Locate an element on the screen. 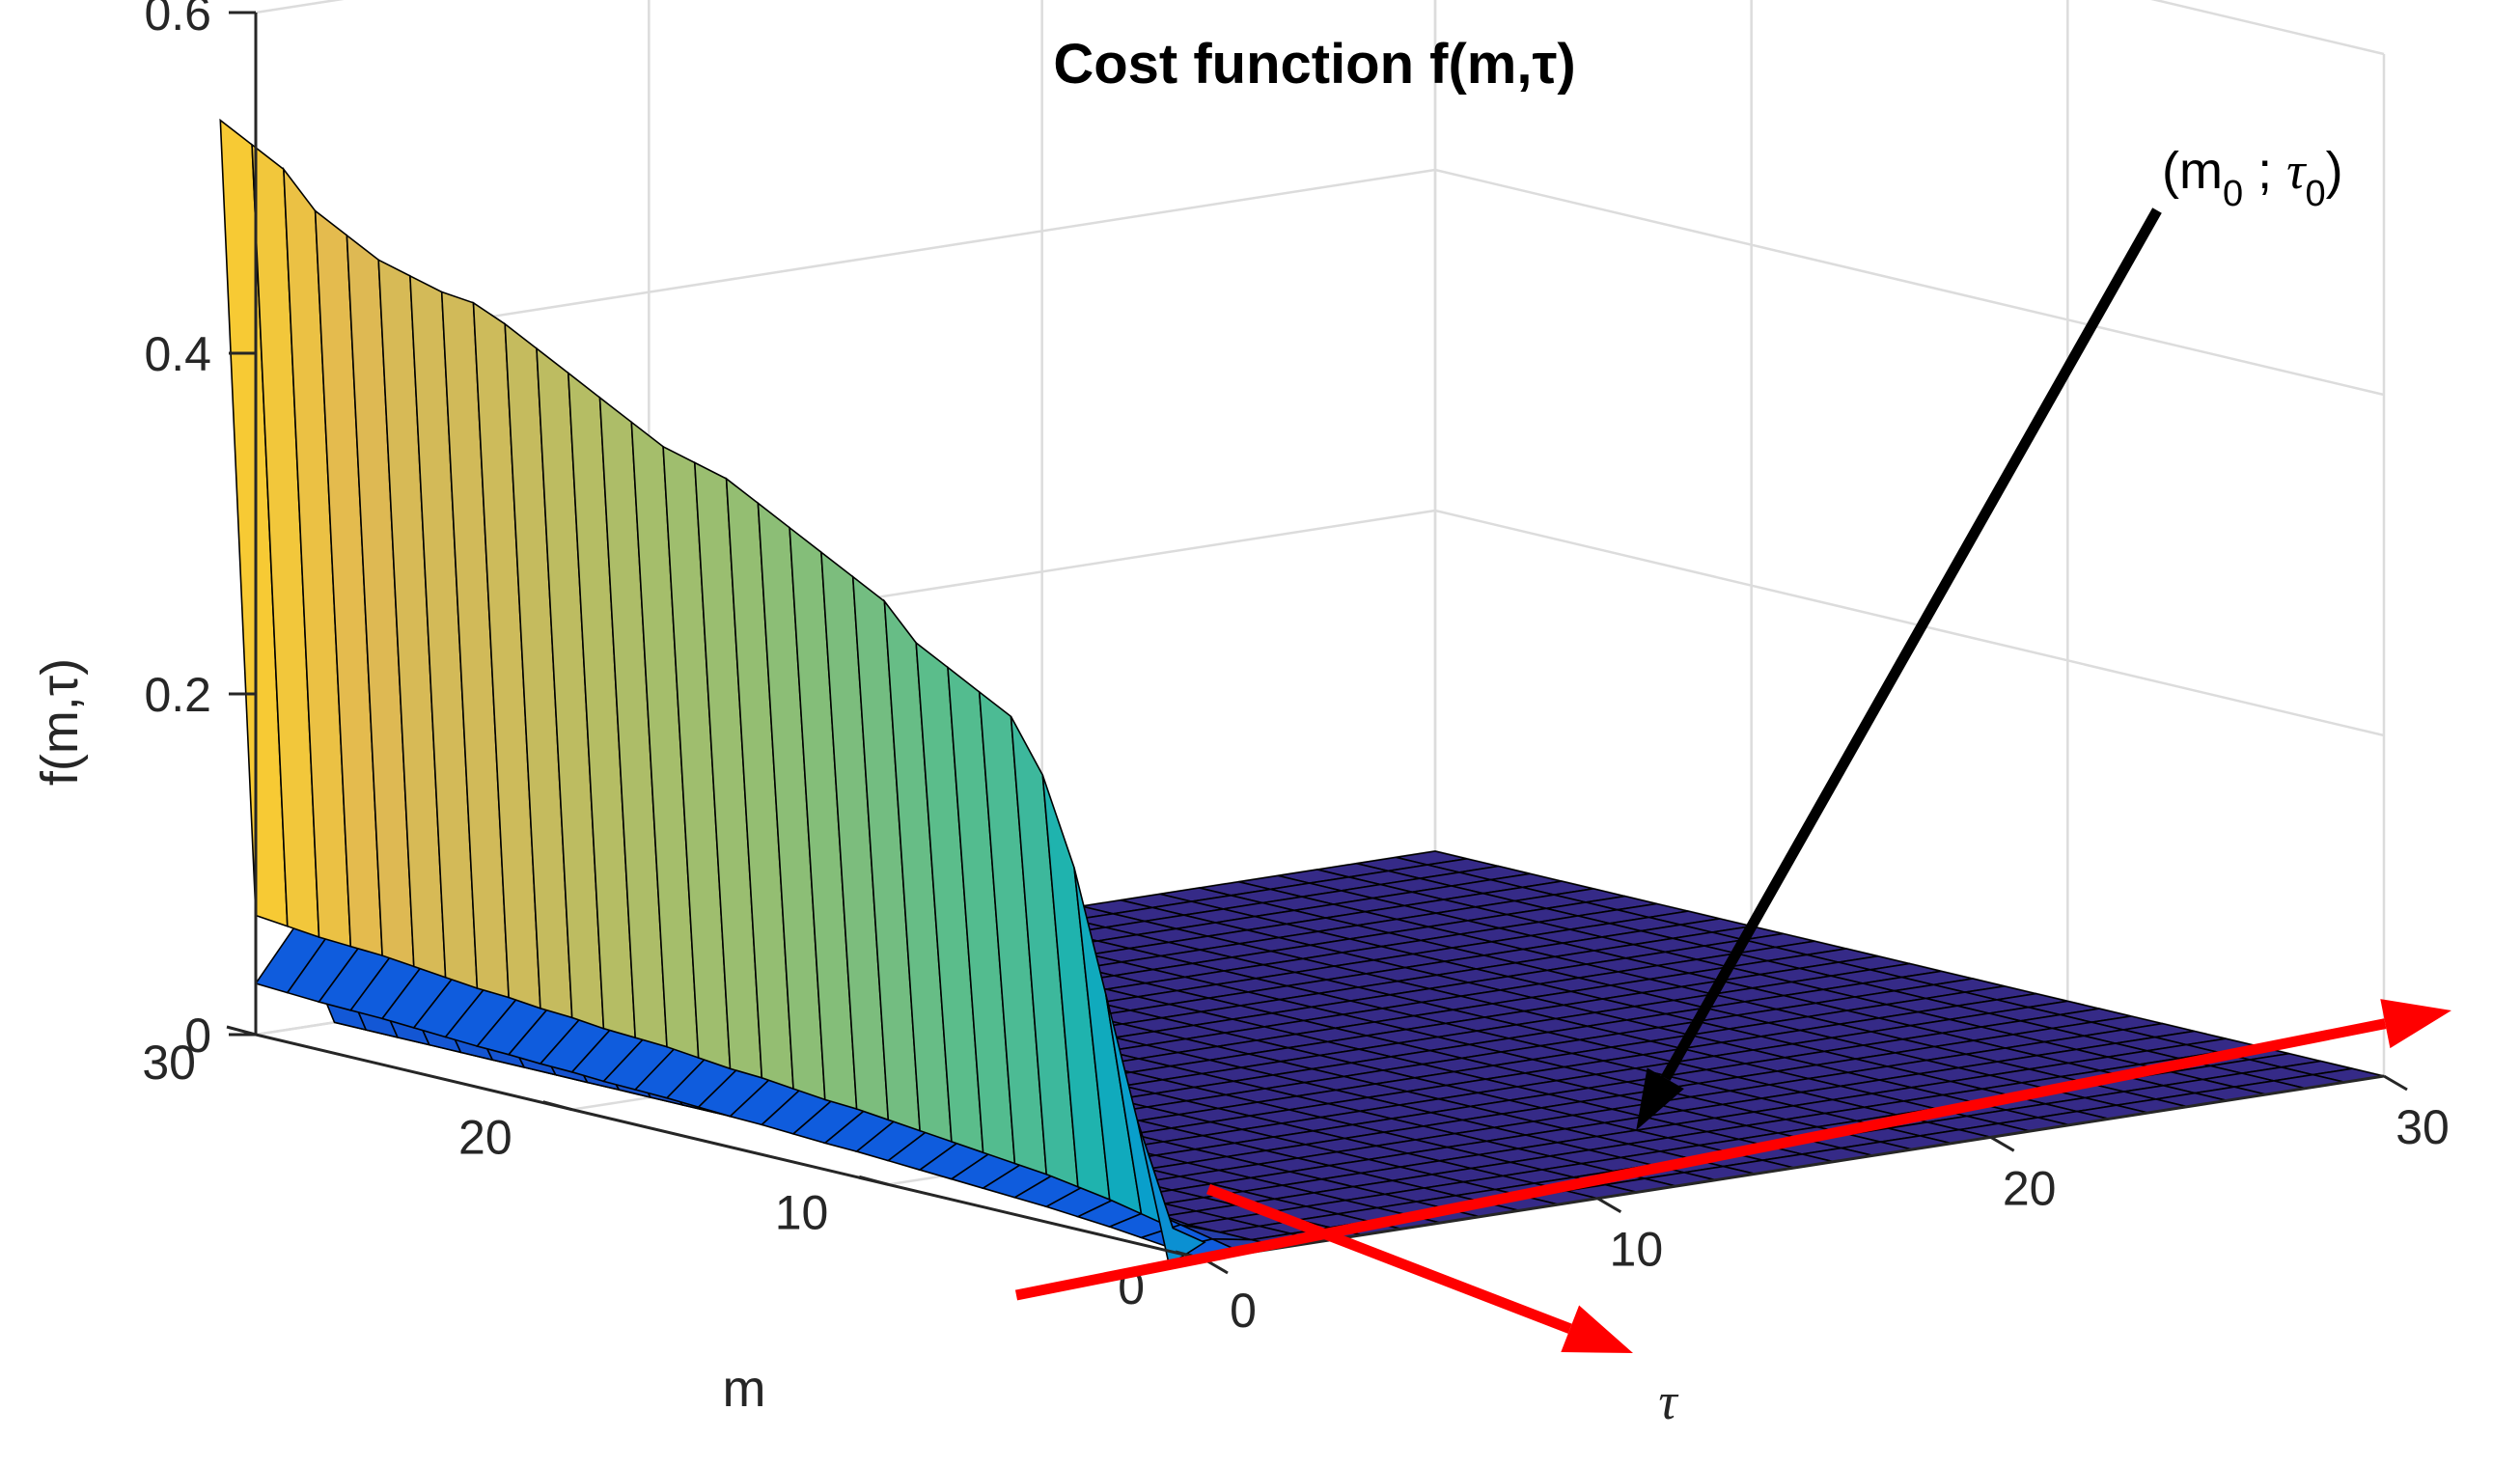 The width and height of the screenshot is (2520, 1466). tau-axis-line is located at coordinates (1794, 1167).